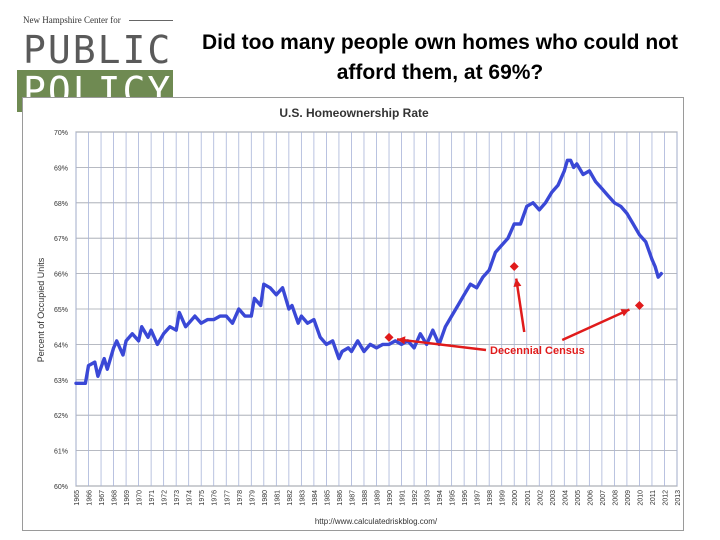 Image resolution: width=720 pixels, height=540 pixels. I want to click on y-tick-label: 64%, so click(61, 345).